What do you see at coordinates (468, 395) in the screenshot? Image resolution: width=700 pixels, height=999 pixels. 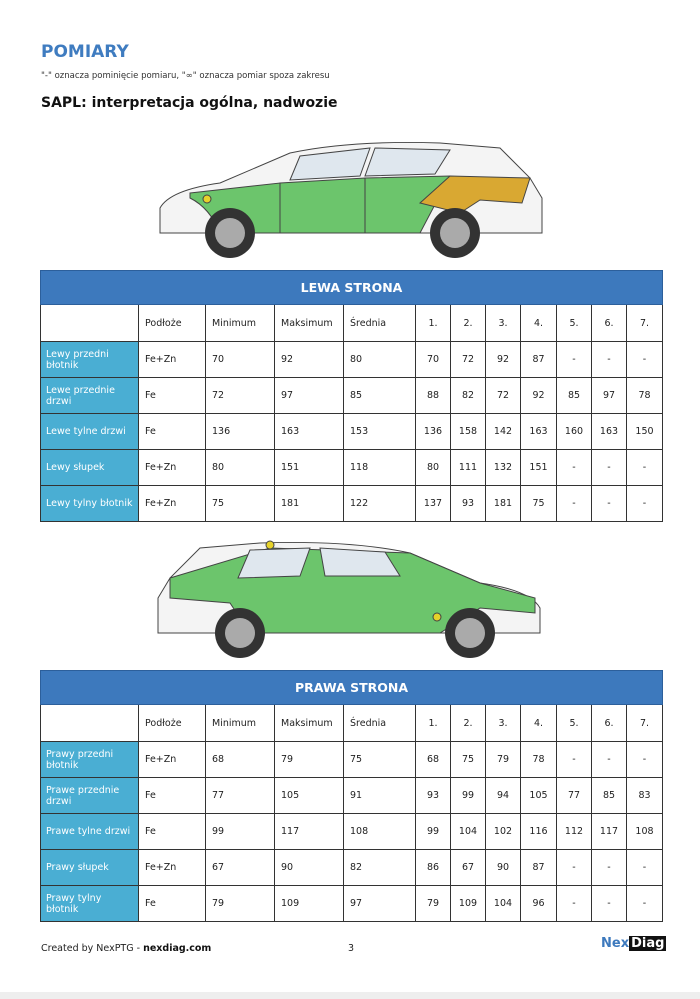 I see `table-cell: 82` at bounding box center [468, 395].